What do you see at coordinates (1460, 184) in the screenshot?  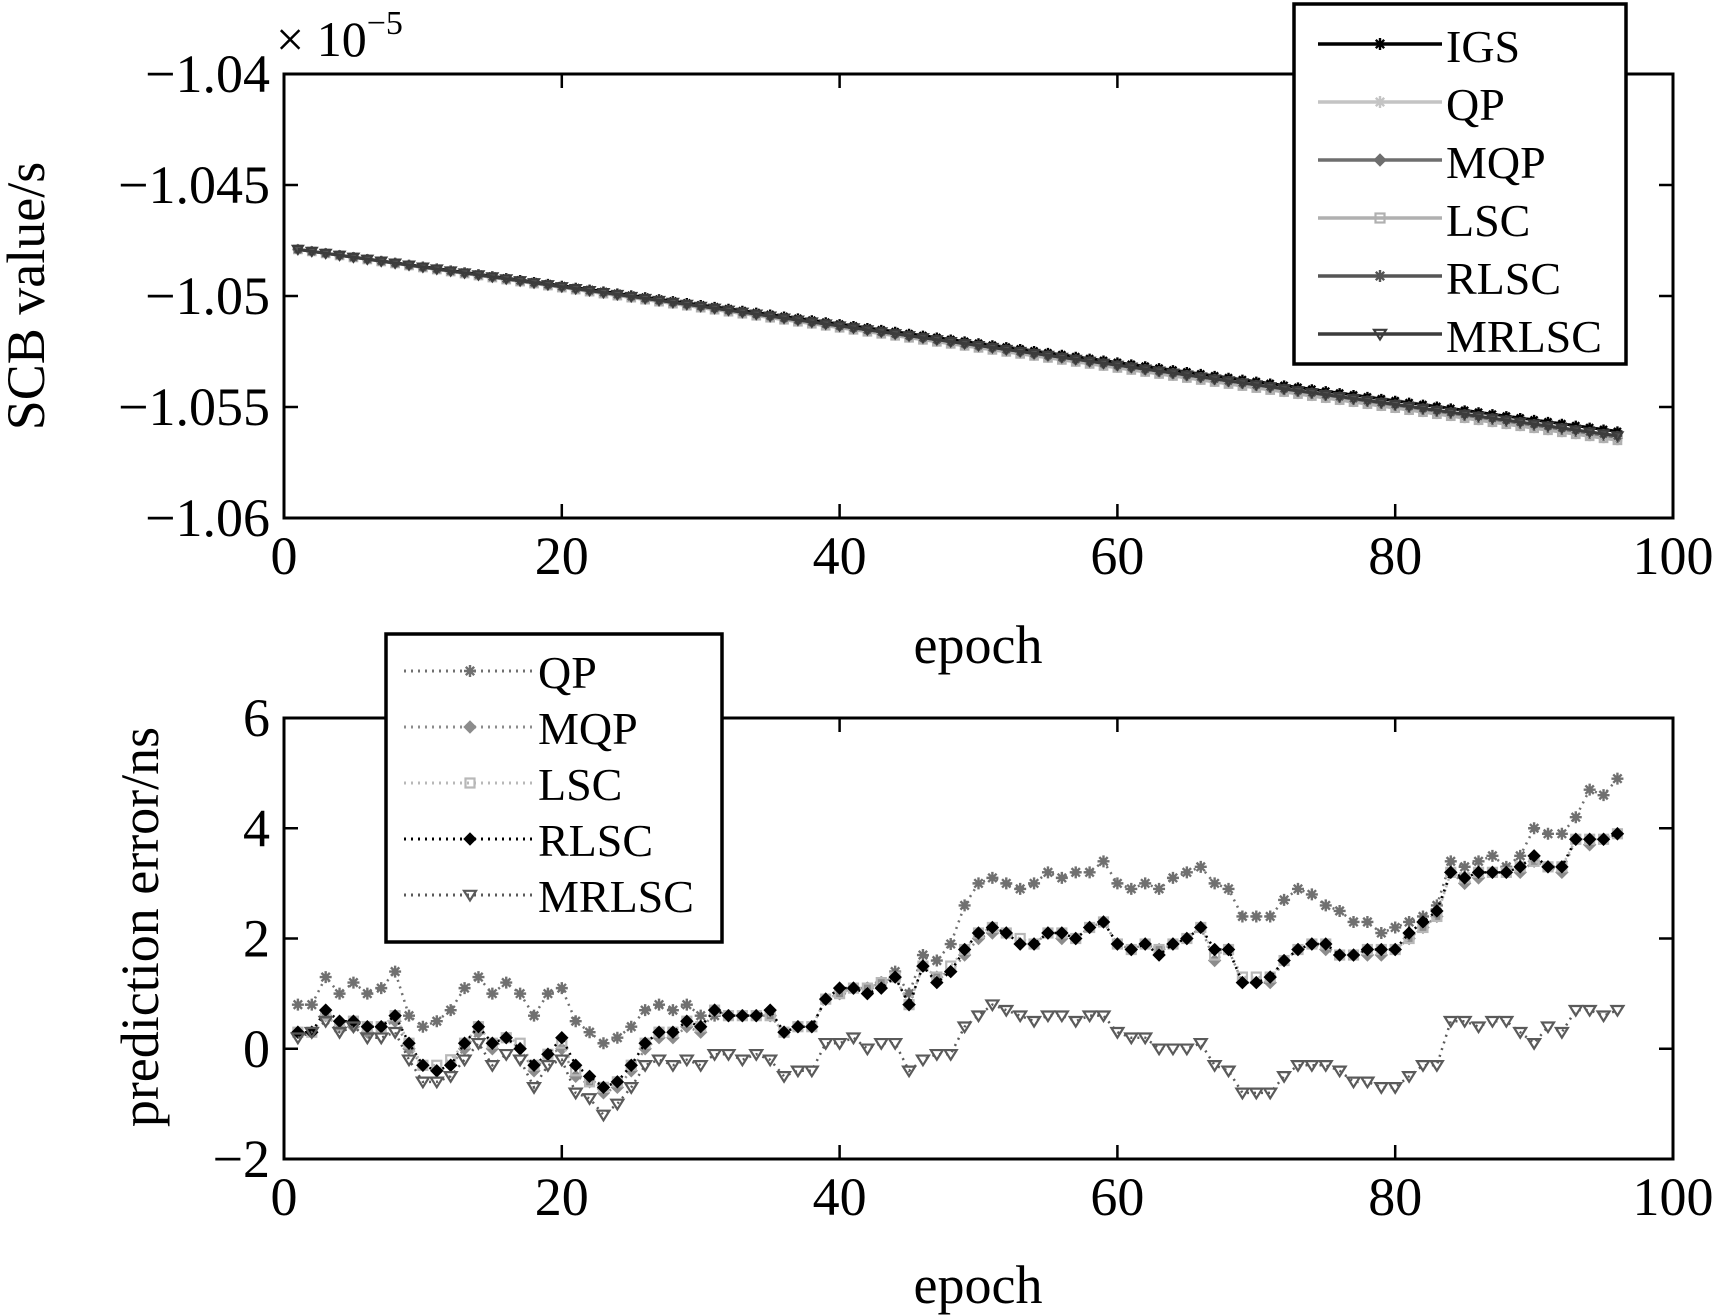 I see `scb-legend: IGS QP MQP LSC RLSC MRLSC` at bounding box center [1460, 184].